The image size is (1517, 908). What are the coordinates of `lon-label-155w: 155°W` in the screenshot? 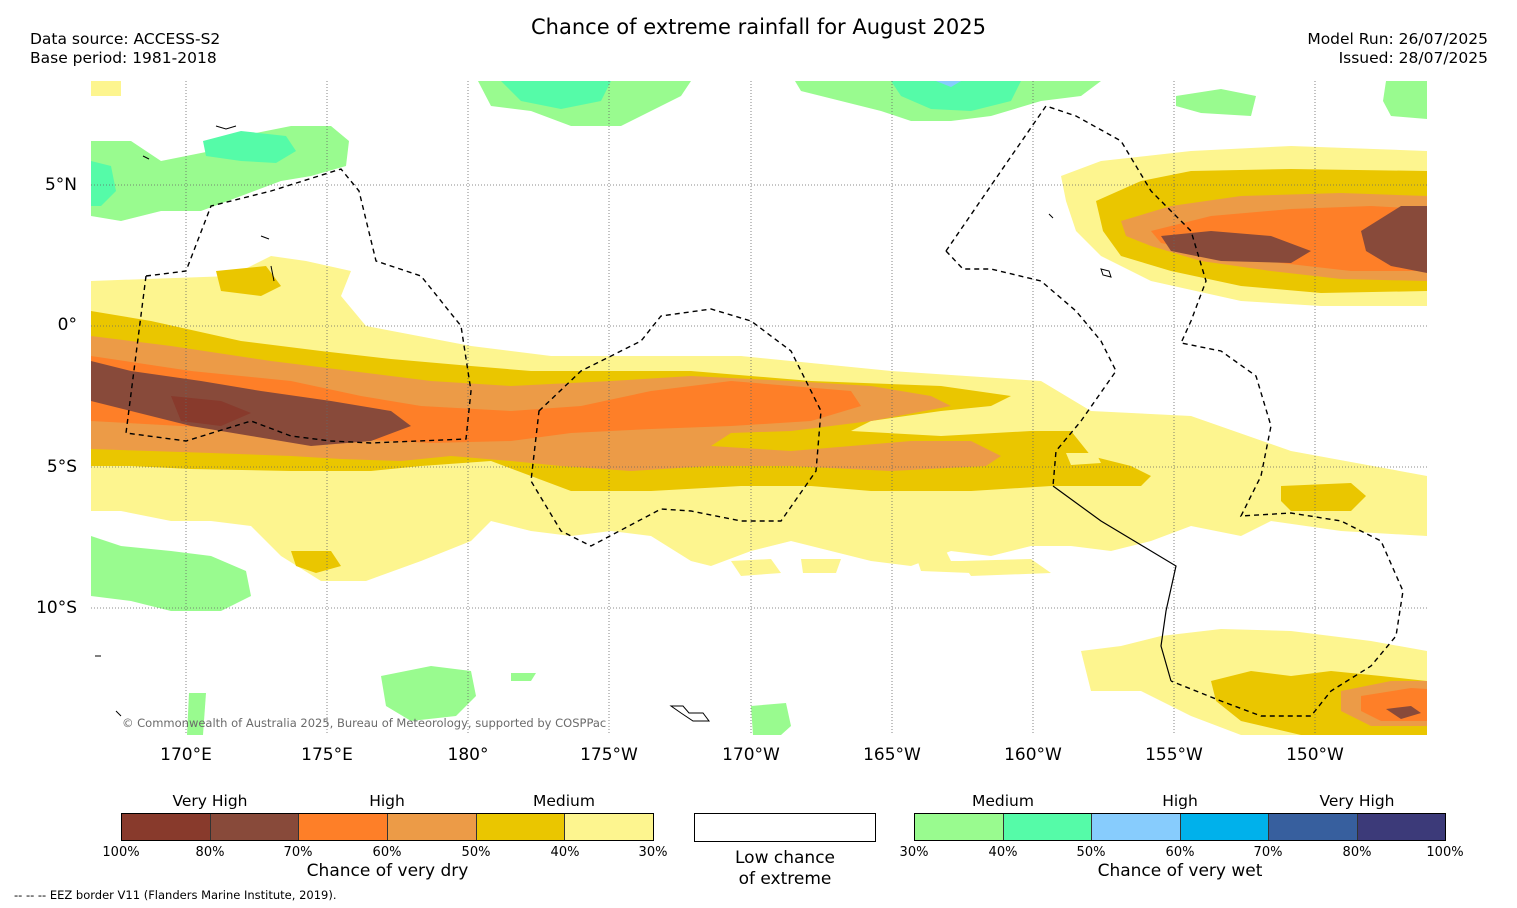 It's located at (1174, 755).